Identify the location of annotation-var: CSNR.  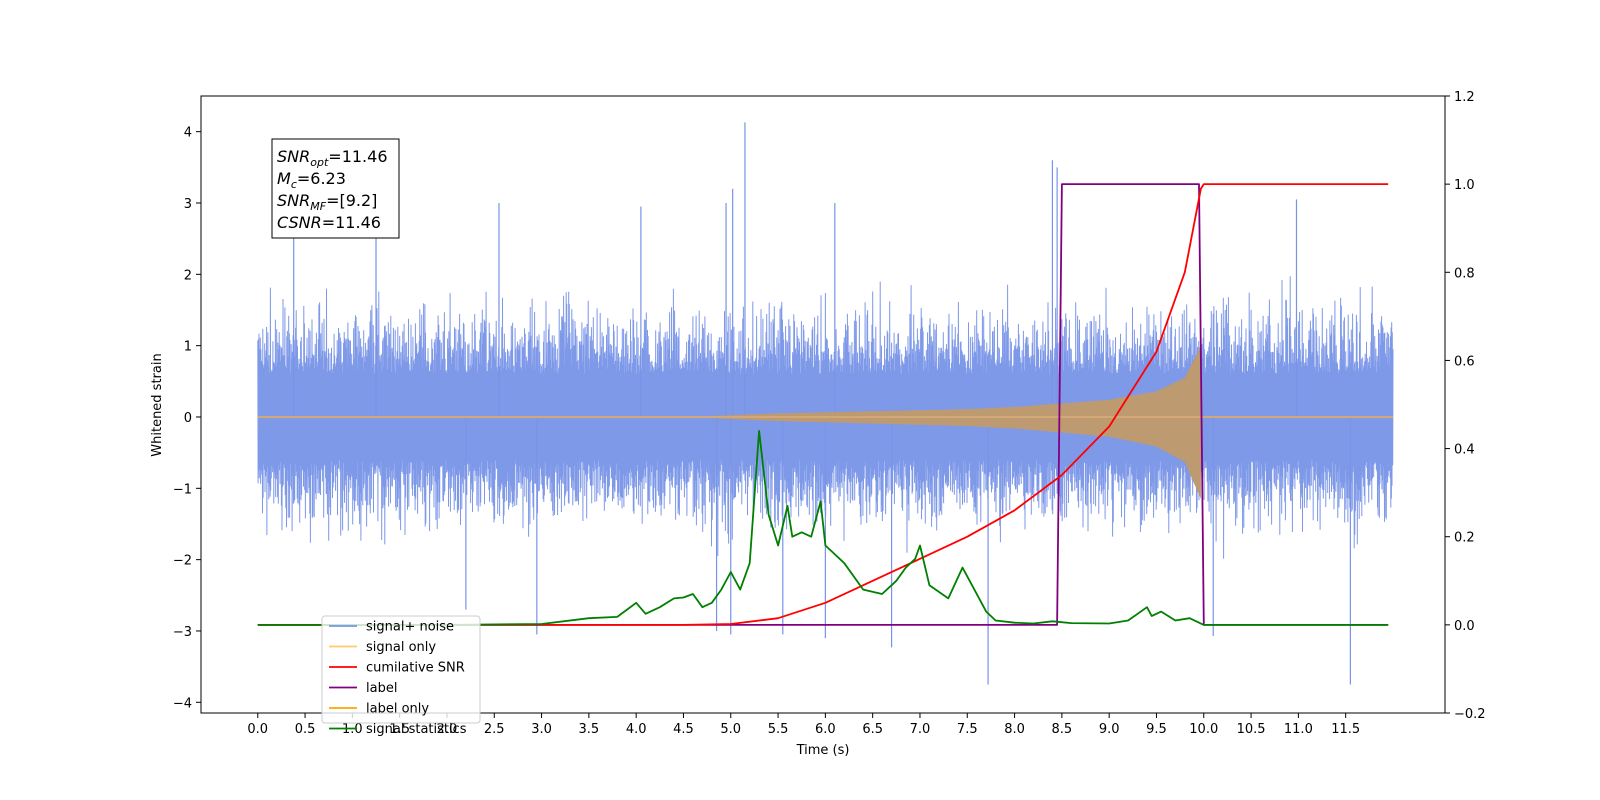
(299, 222).